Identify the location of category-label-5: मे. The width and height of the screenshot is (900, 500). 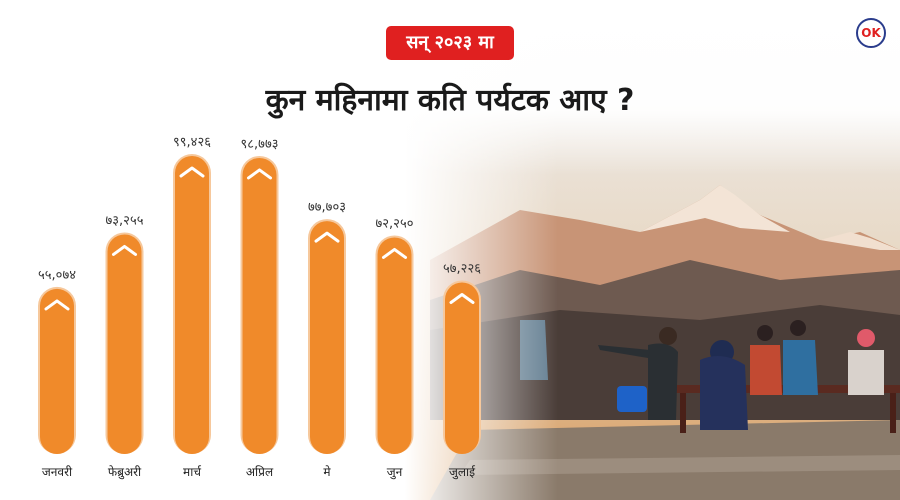
(327, 472).